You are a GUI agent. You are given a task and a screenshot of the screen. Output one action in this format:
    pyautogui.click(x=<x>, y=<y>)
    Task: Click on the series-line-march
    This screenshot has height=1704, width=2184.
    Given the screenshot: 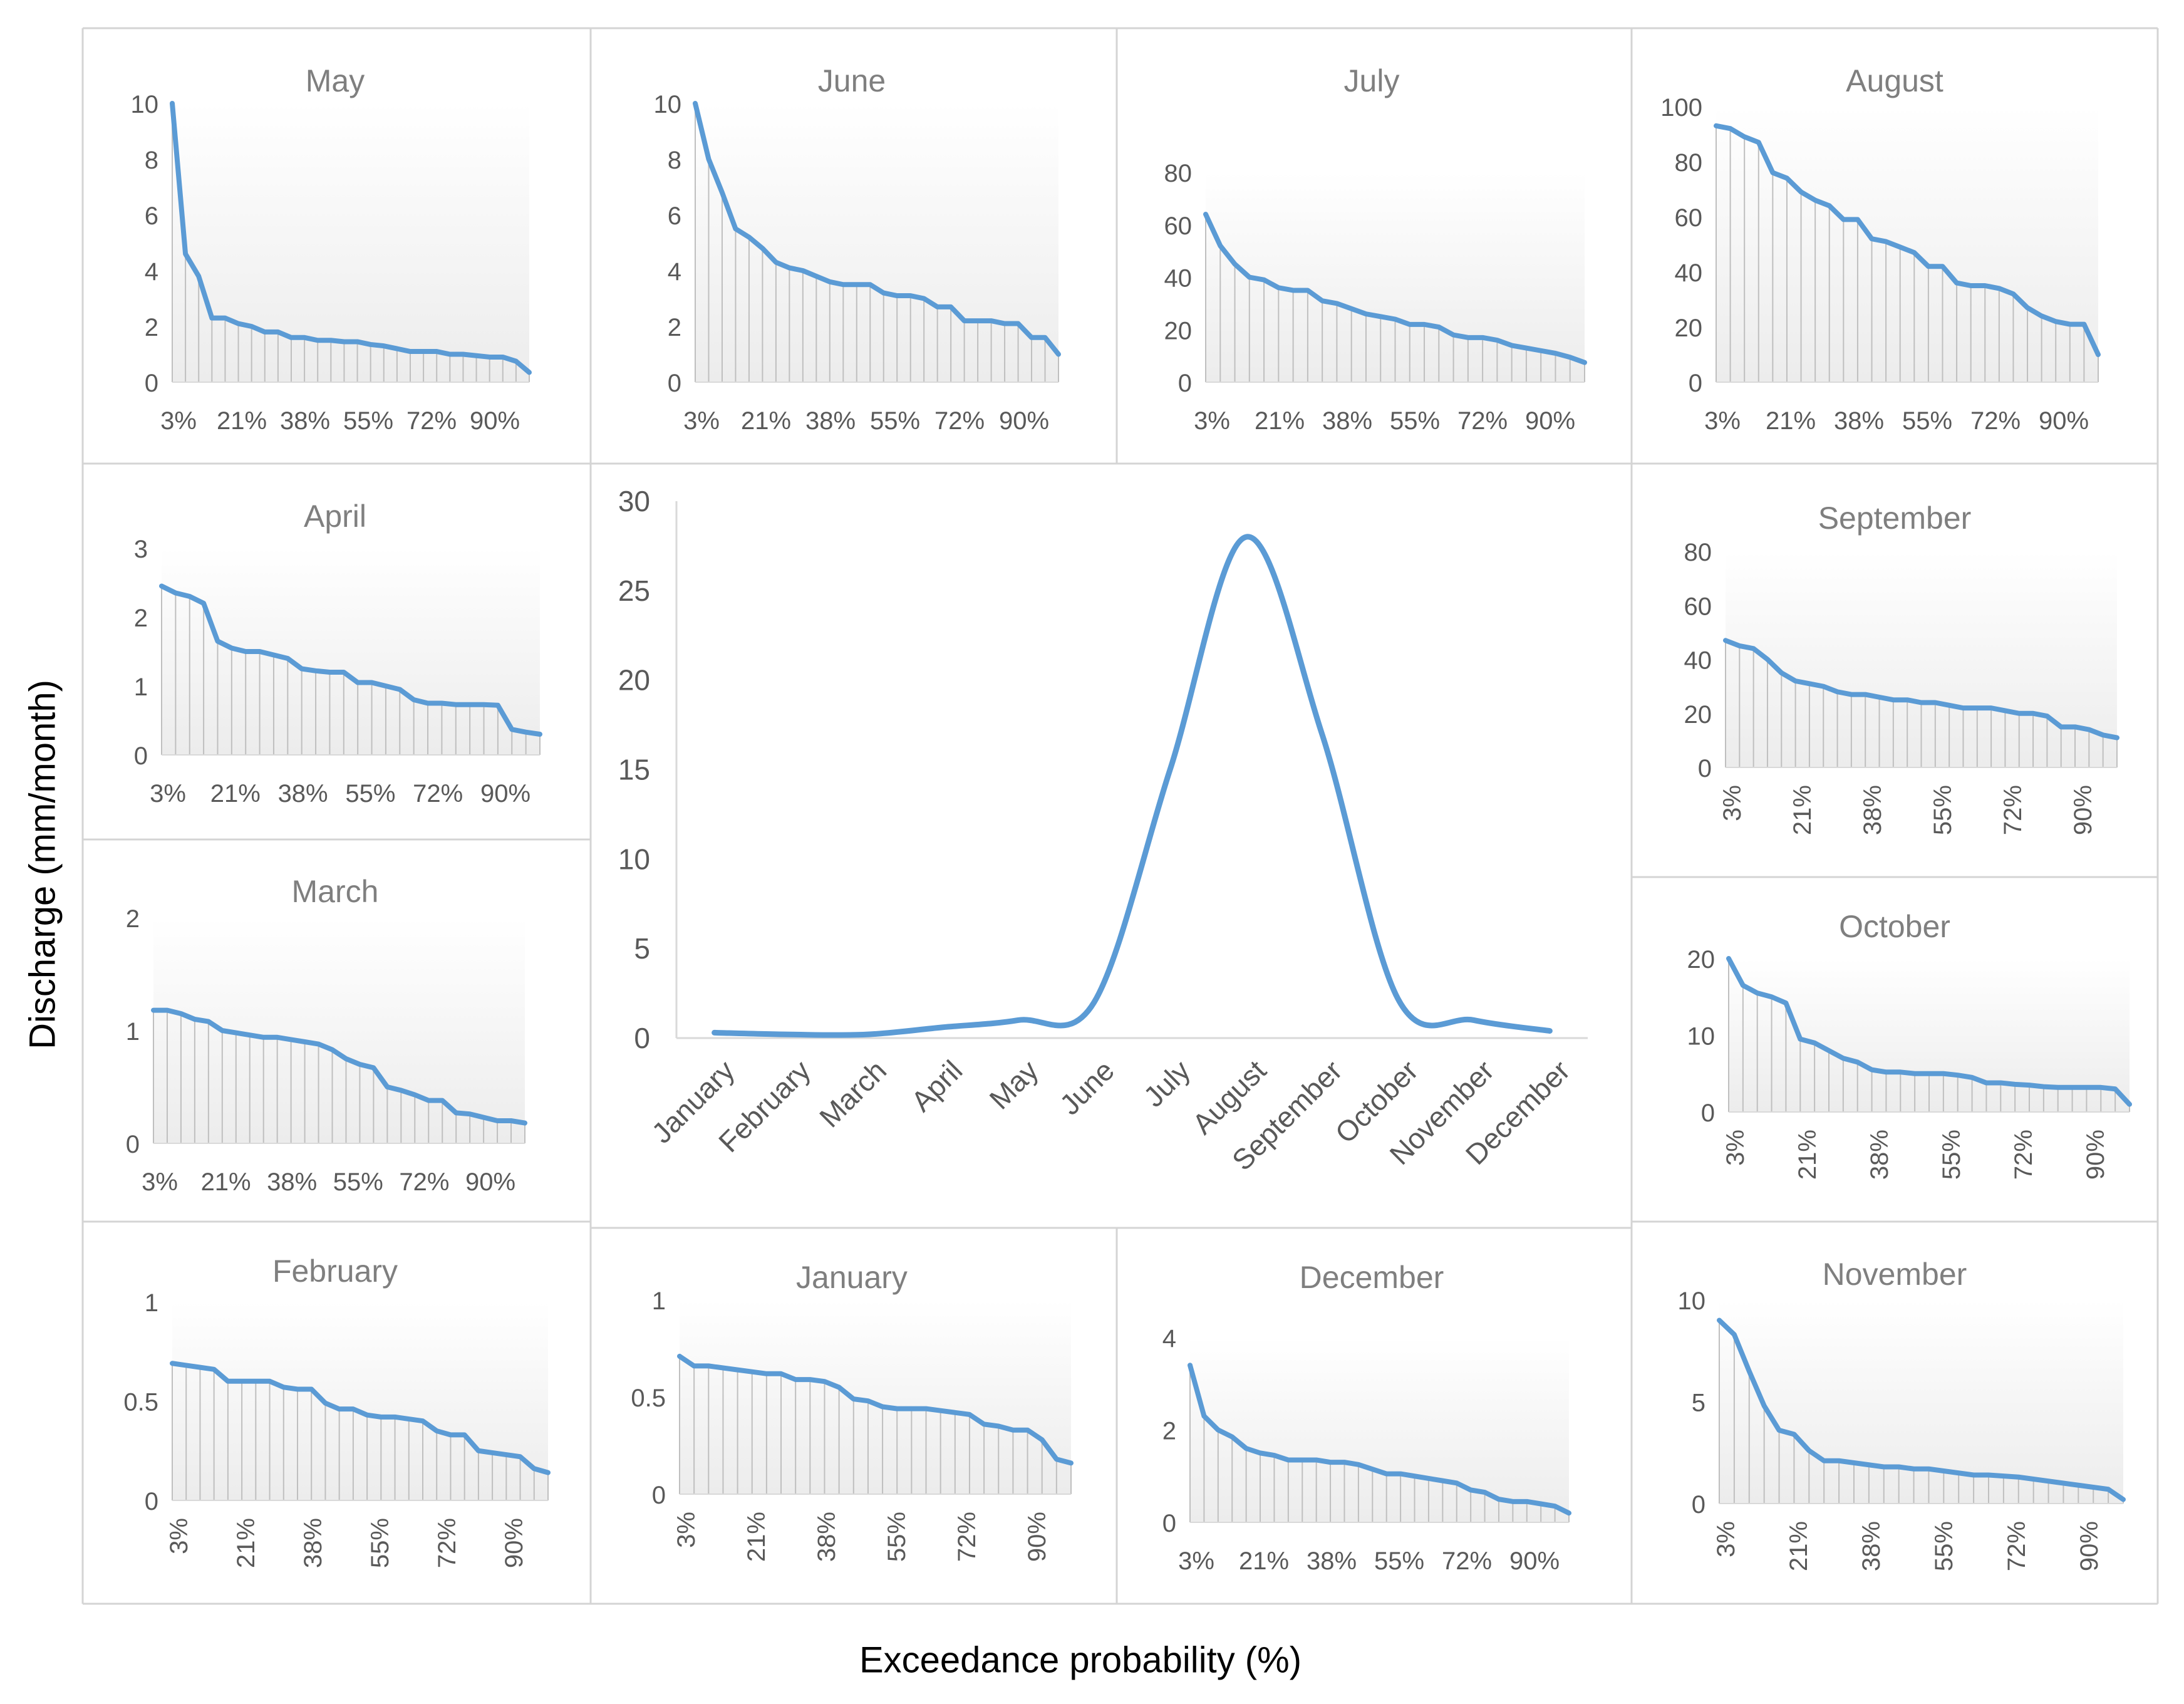 What is the action you would take?
    pyautogui.click(x=339, y=1066)
    